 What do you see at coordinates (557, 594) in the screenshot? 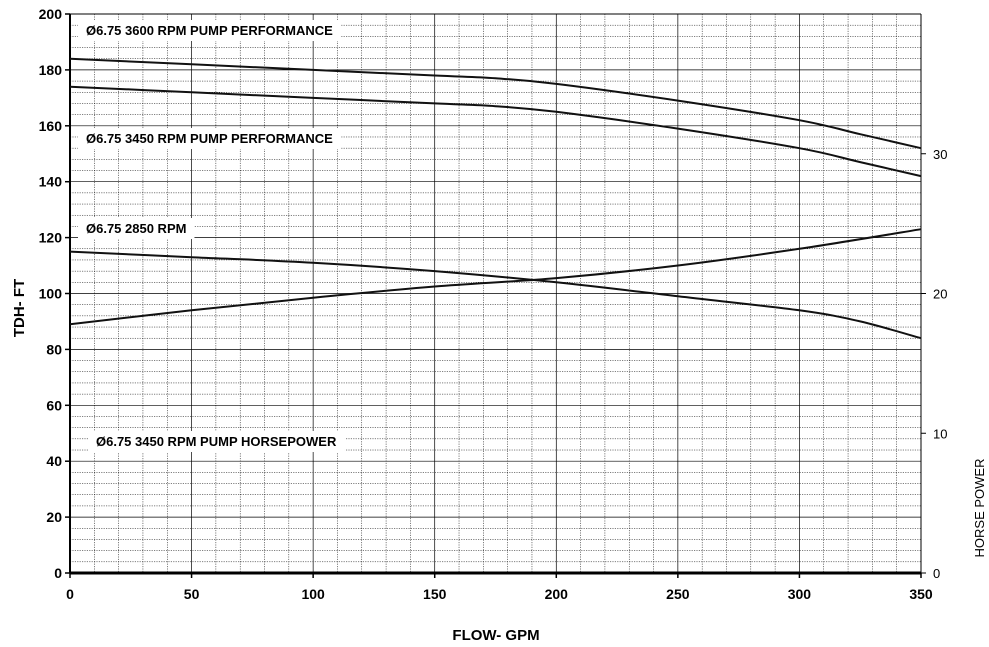
I see `x-tick-label: 200` at bounding box center [557, 594].